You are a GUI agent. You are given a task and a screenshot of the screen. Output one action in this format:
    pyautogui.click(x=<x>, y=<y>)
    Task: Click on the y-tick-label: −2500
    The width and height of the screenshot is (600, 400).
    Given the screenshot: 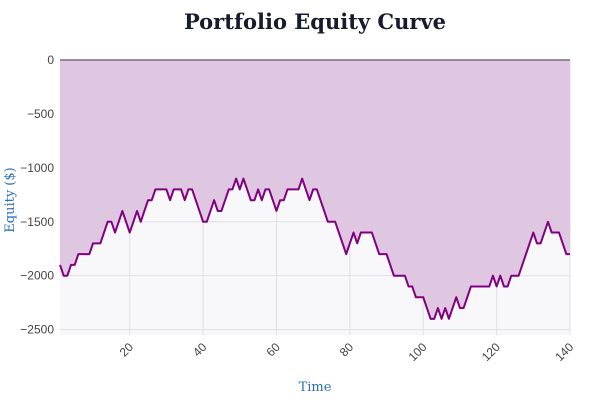 What is the action you would take?
    pyautogui.click(x=37, y=330)
    